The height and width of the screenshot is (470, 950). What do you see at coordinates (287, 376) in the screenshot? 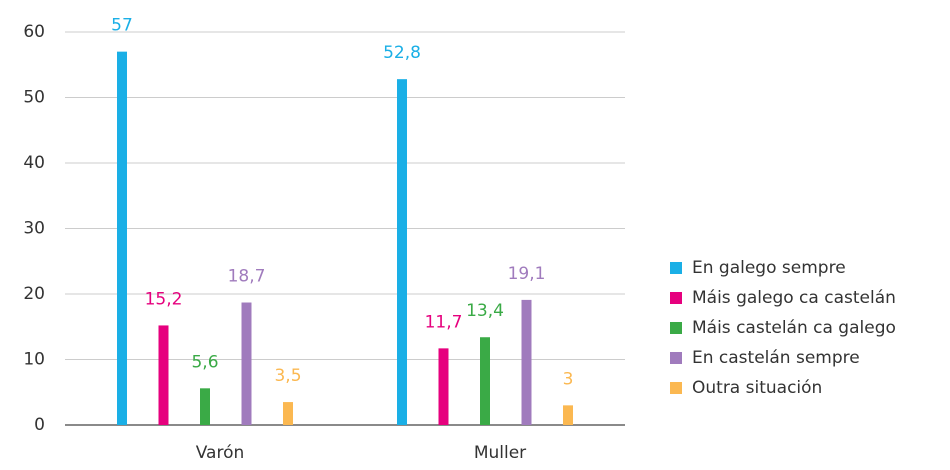
I see `data-label: 3,5` at bounding box center [287, 376].